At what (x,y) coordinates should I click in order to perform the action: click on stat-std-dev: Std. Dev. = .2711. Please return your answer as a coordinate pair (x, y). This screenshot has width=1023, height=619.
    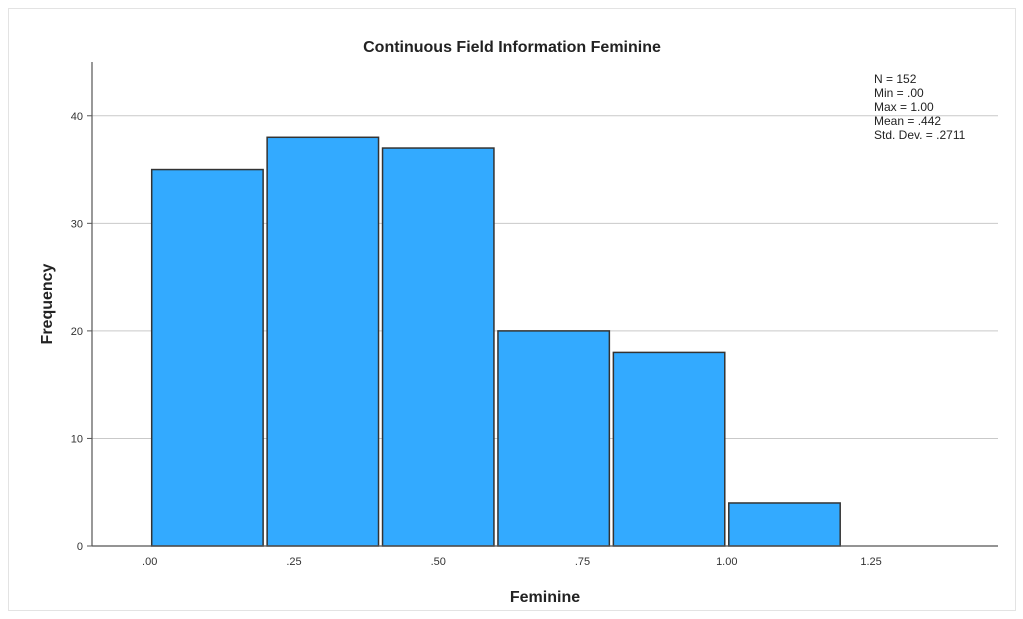
    Looking at the image, I should click on (920, 135).